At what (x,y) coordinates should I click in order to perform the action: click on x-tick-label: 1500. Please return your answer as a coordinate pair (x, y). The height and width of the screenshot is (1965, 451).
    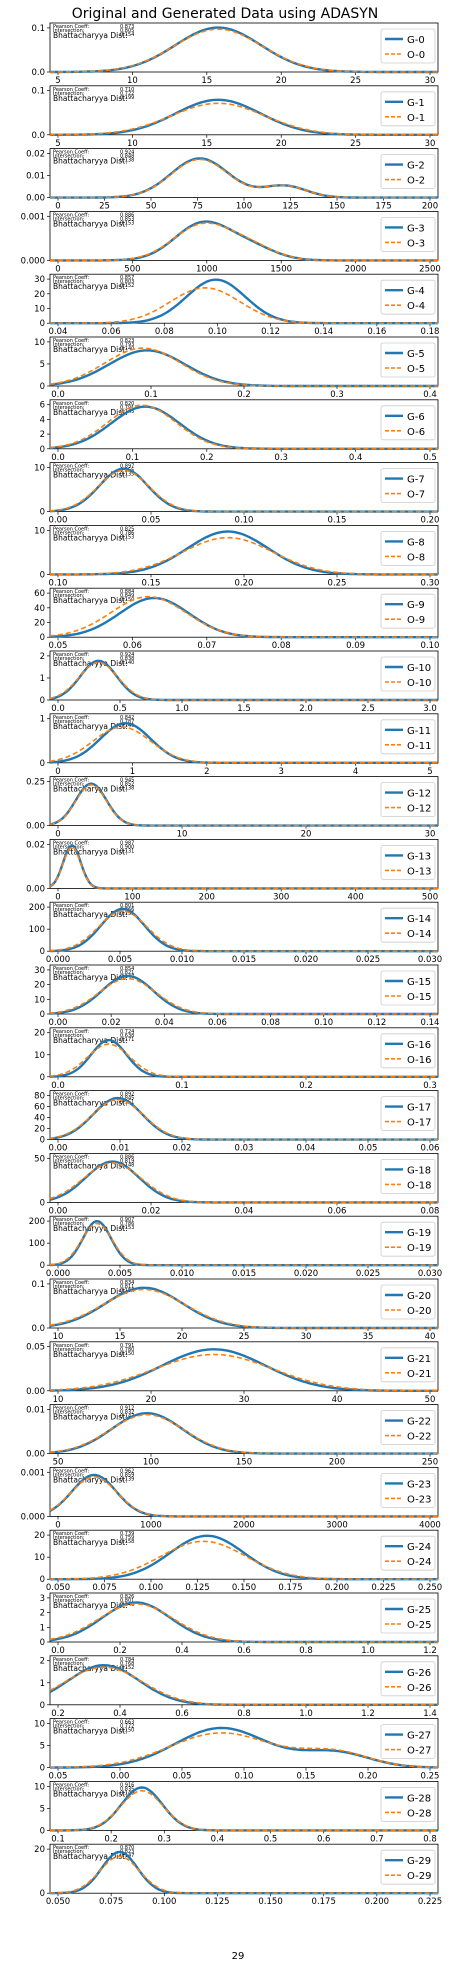
    Looking at the image, I should click on (281, 269).